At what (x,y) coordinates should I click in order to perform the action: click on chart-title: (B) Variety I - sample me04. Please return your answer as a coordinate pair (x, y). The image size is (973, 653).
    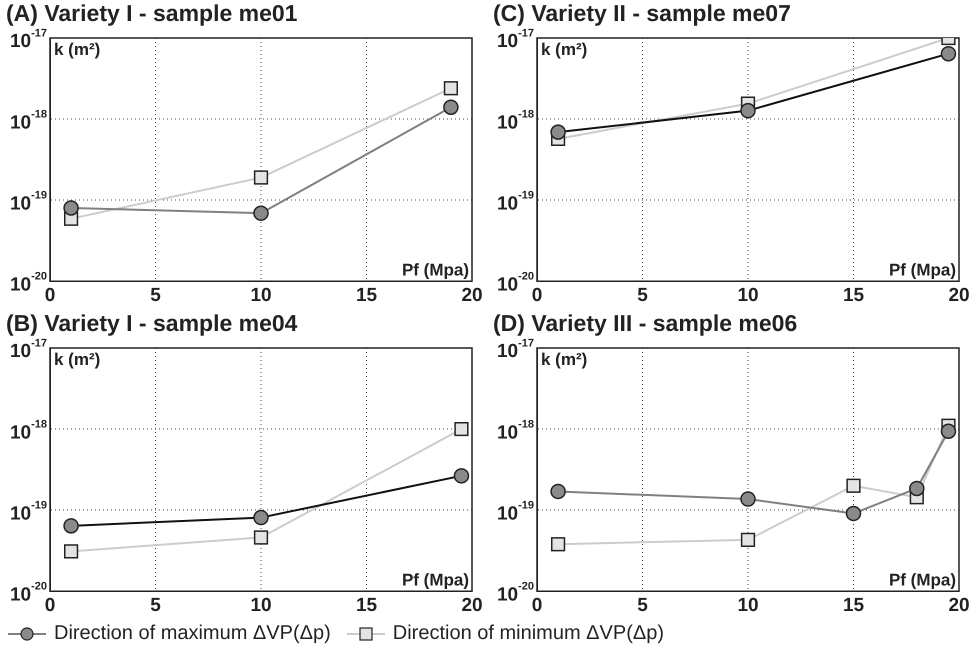
    Looking at the image, I should click on (151, 323).